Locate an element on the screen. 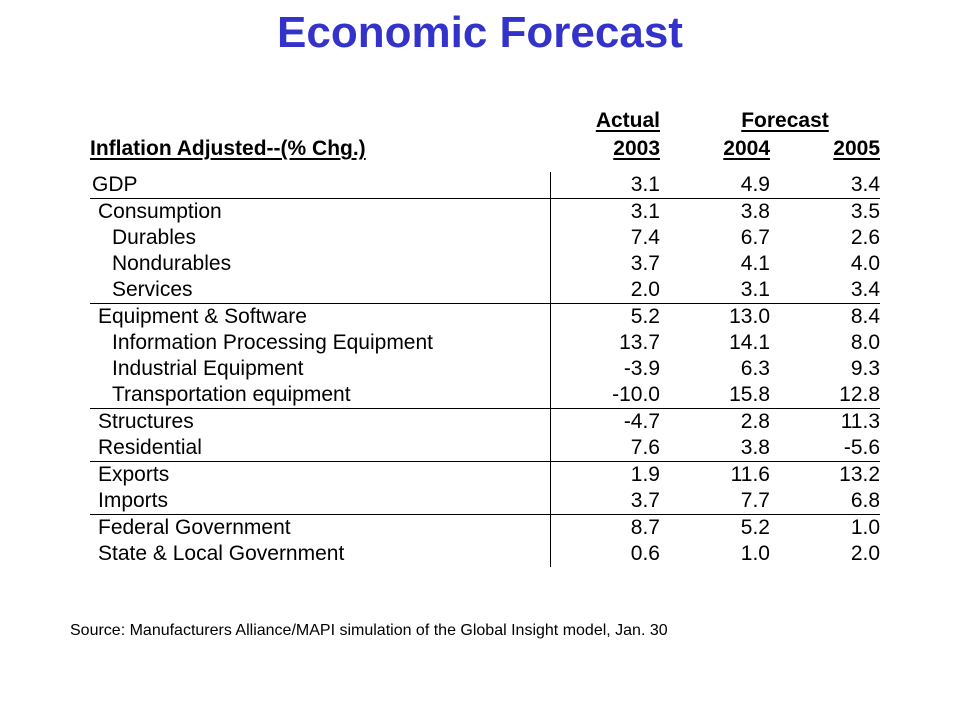 The height and width of the screenshot is (720, 960). row-label: Durables is located at coordinates (154, 237).